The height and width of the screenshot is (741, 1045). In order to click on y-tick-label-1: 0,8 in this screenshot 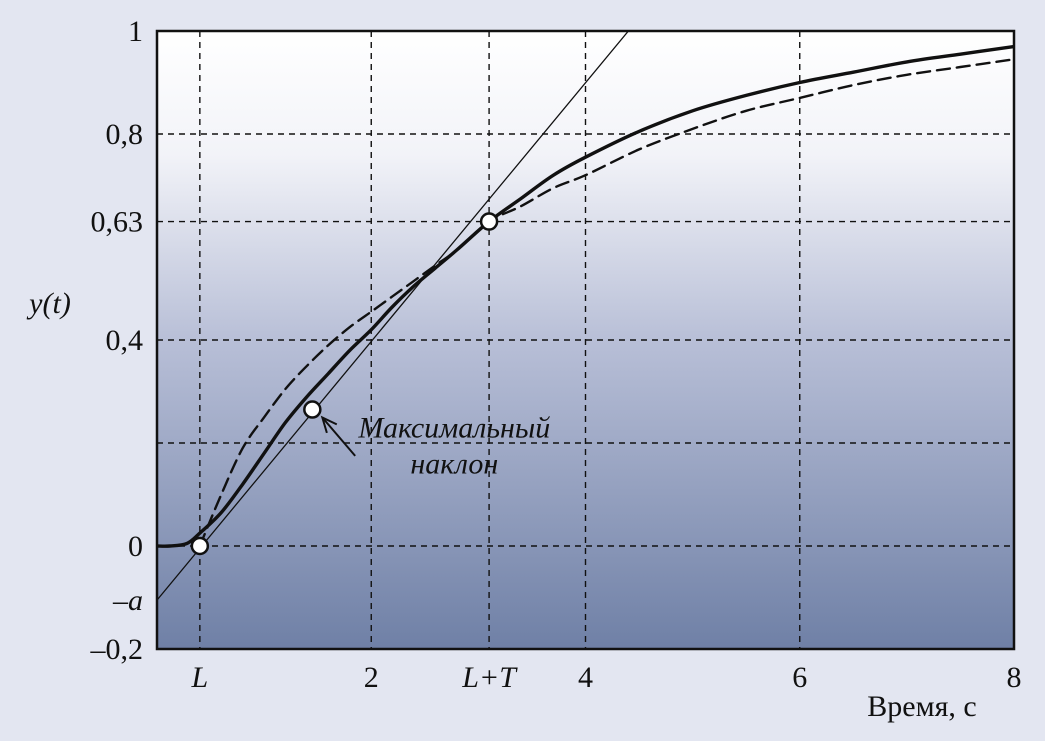, I will do `click(125, 134)`.